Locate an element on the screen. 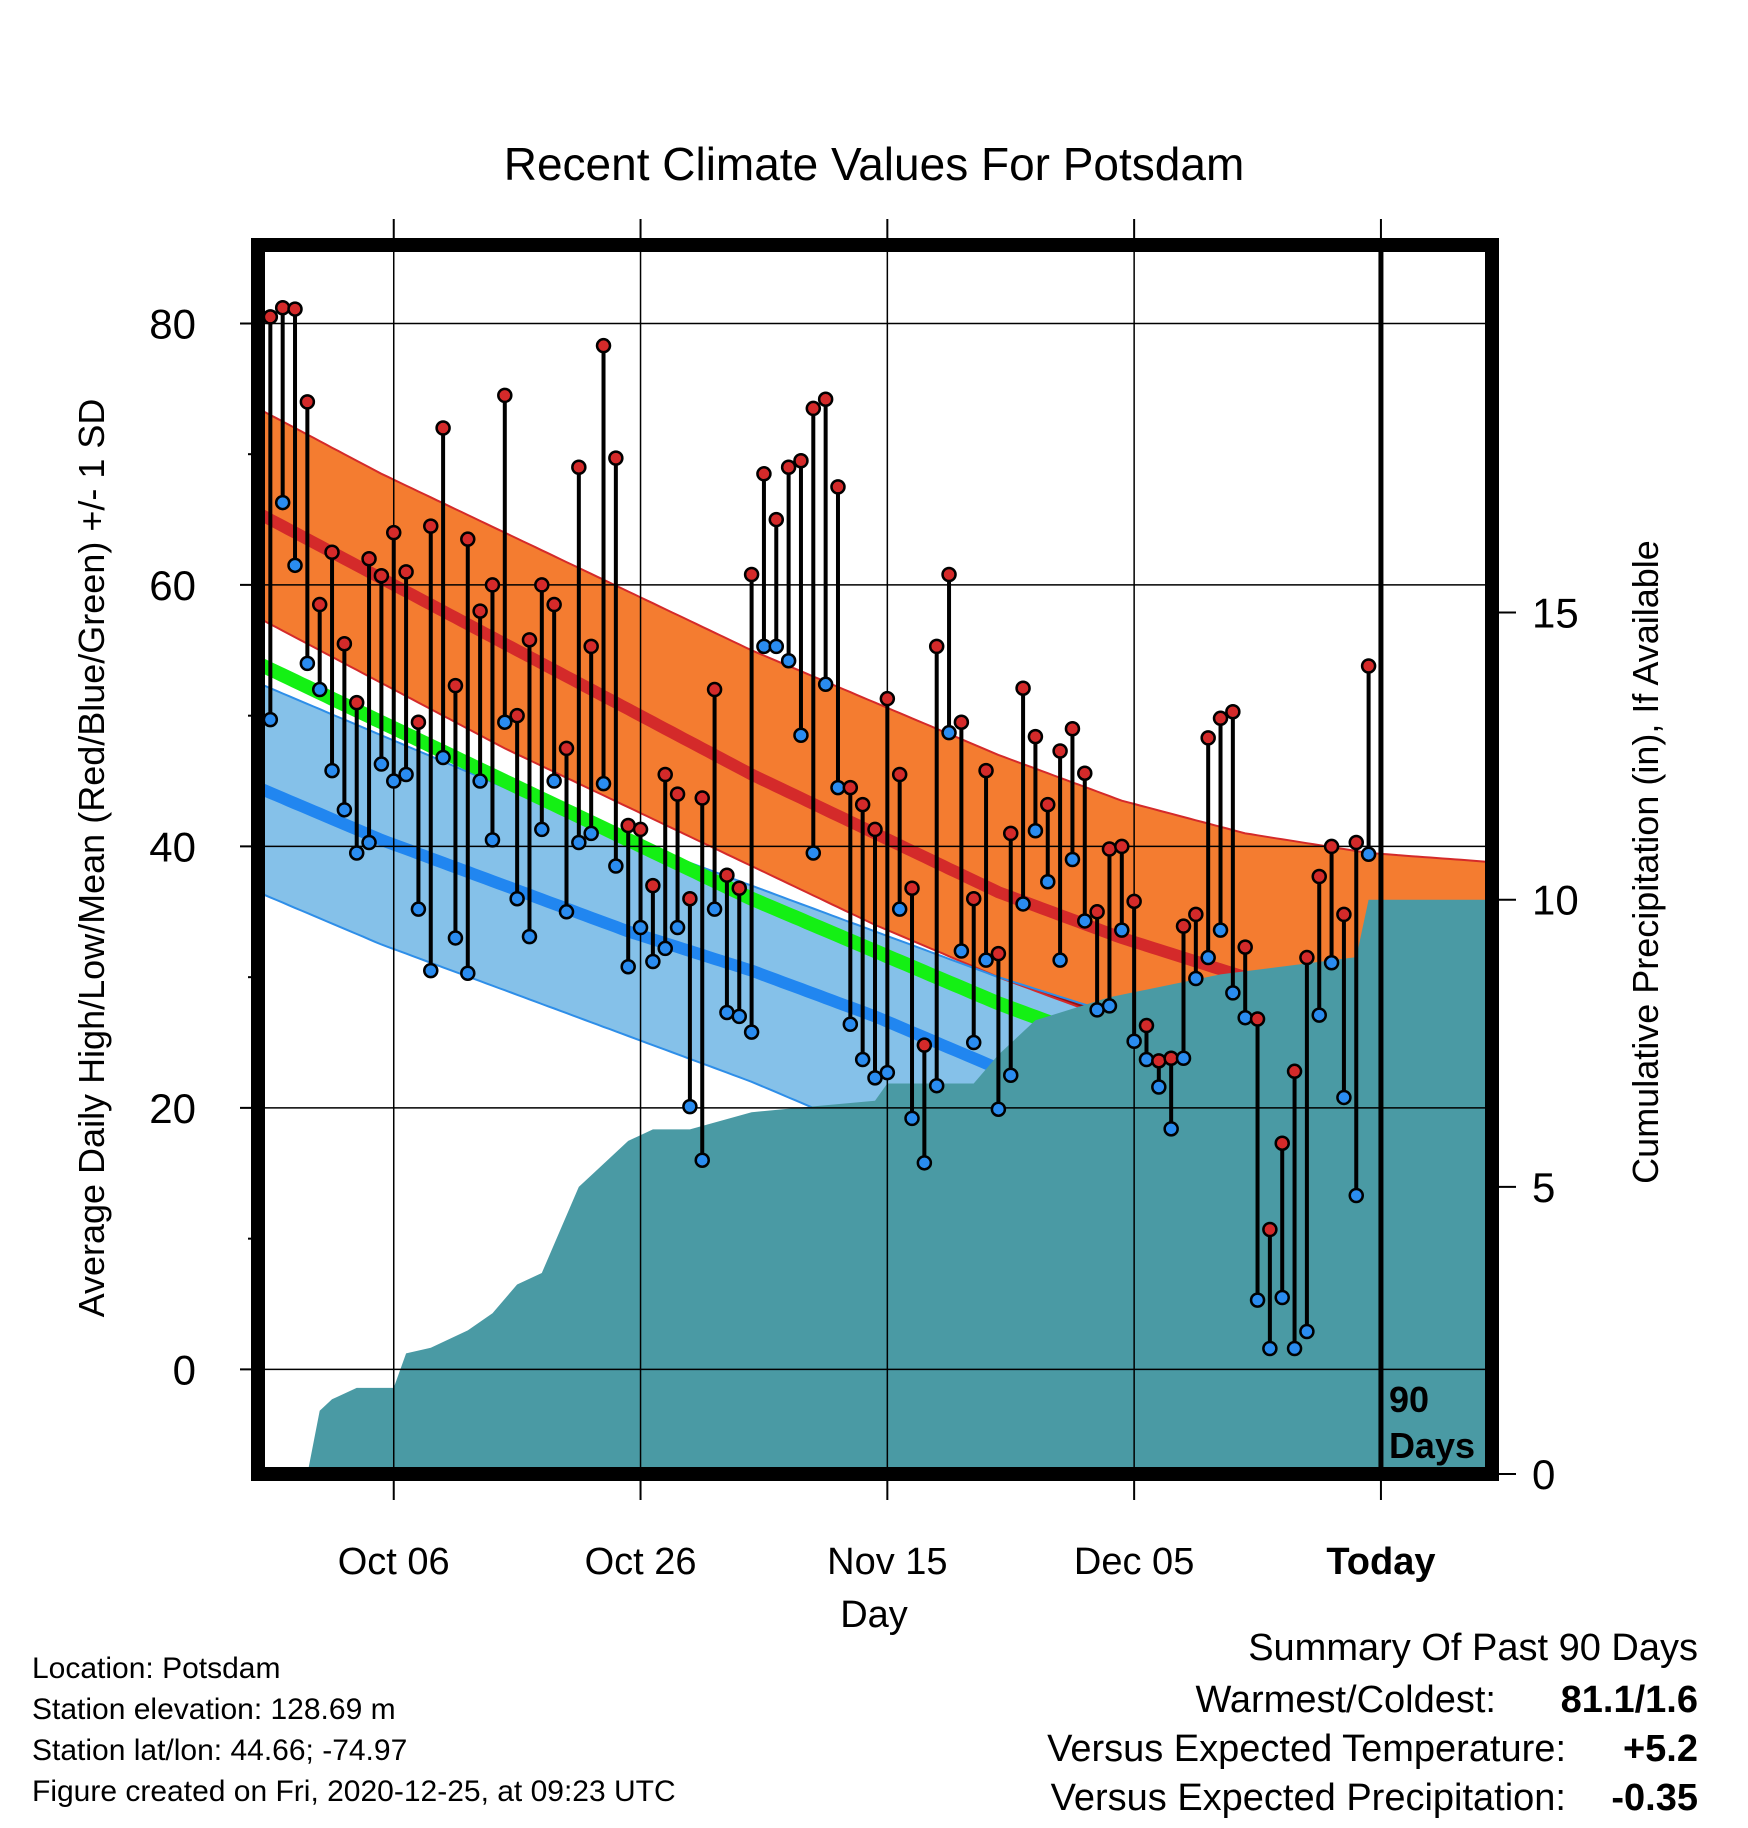  y-tick-label: 80 is located at coordinates (172, 323).